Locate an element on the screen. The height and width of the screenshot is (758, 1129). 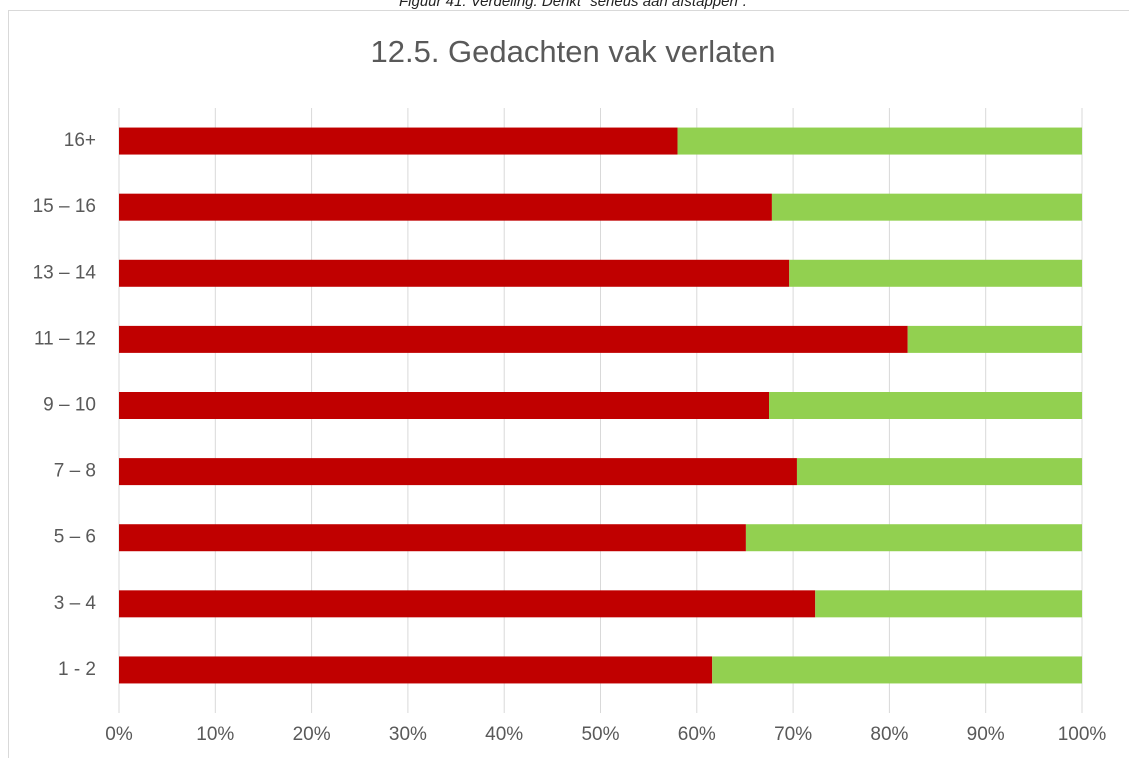
y-tick-label: 1 - 2 is located at coordinates (77, 669).